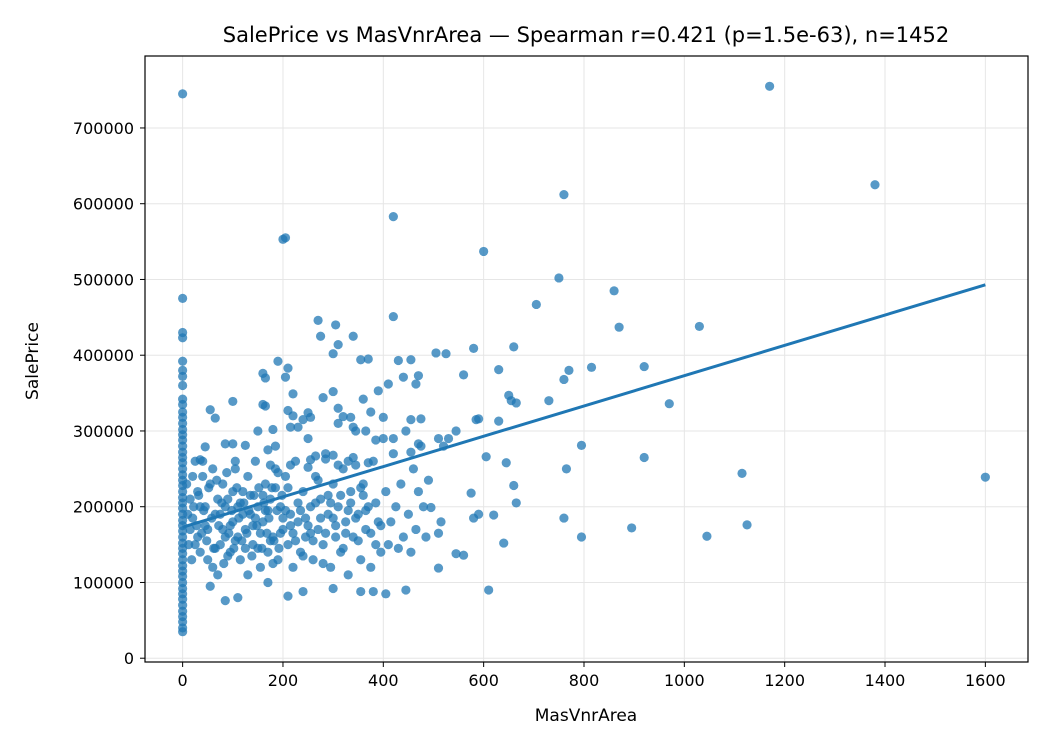  I want to click on y-tick-label: 200000, so click(103, 507).